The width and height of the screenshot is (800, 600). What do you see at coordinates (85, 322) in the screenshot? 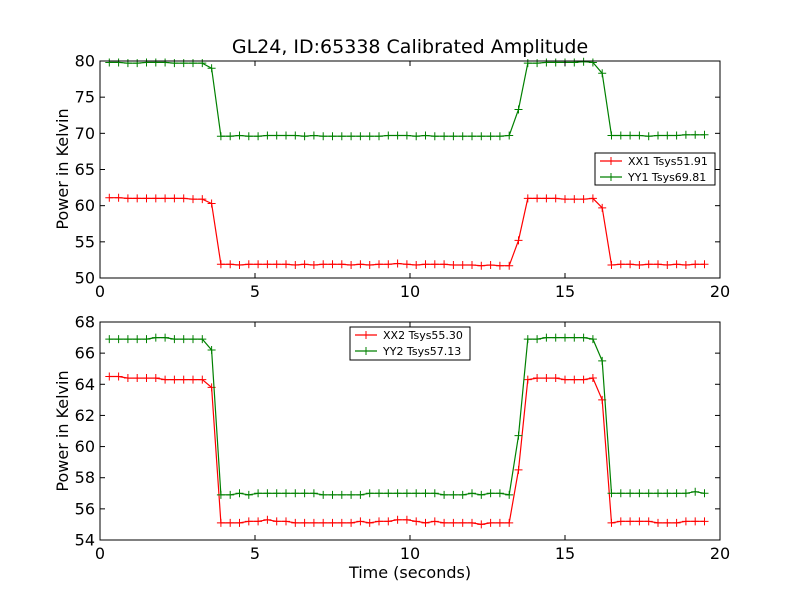
I see `bottom-y-tick-label: 68` at bounding box center [85, 322].